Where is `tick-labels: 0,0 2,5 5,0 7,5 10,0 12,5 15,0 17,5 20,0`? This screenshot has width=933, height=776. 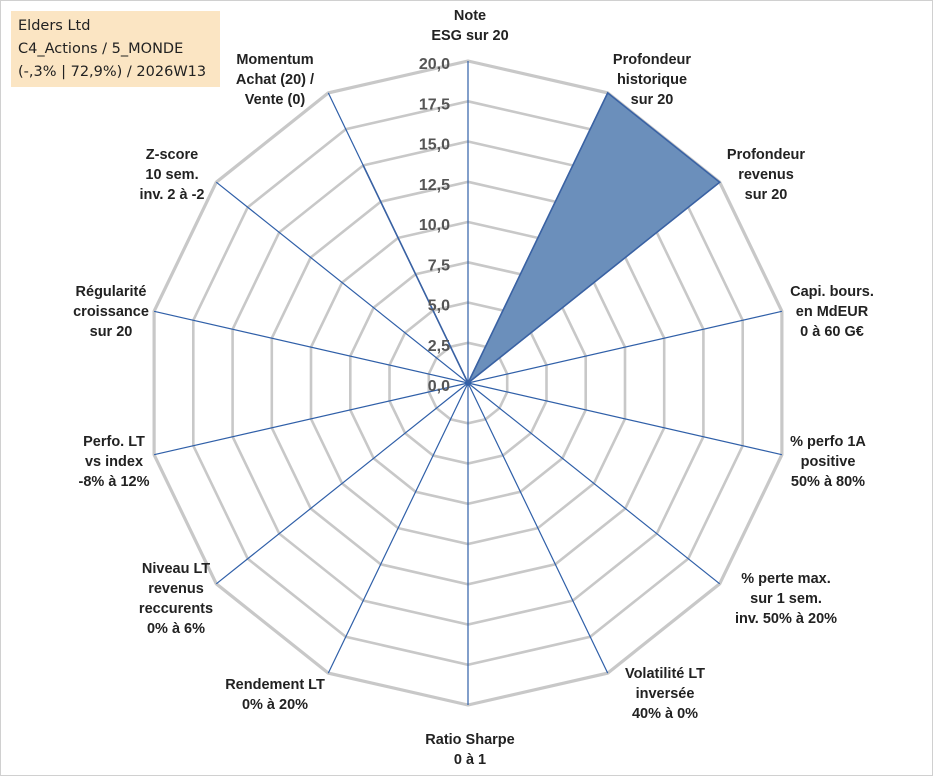
tick-labels: 0,0 2,5 5,0 7,5 10,0 12,5 15,0 17,5 20,0 is located at coordinates (434, 225).